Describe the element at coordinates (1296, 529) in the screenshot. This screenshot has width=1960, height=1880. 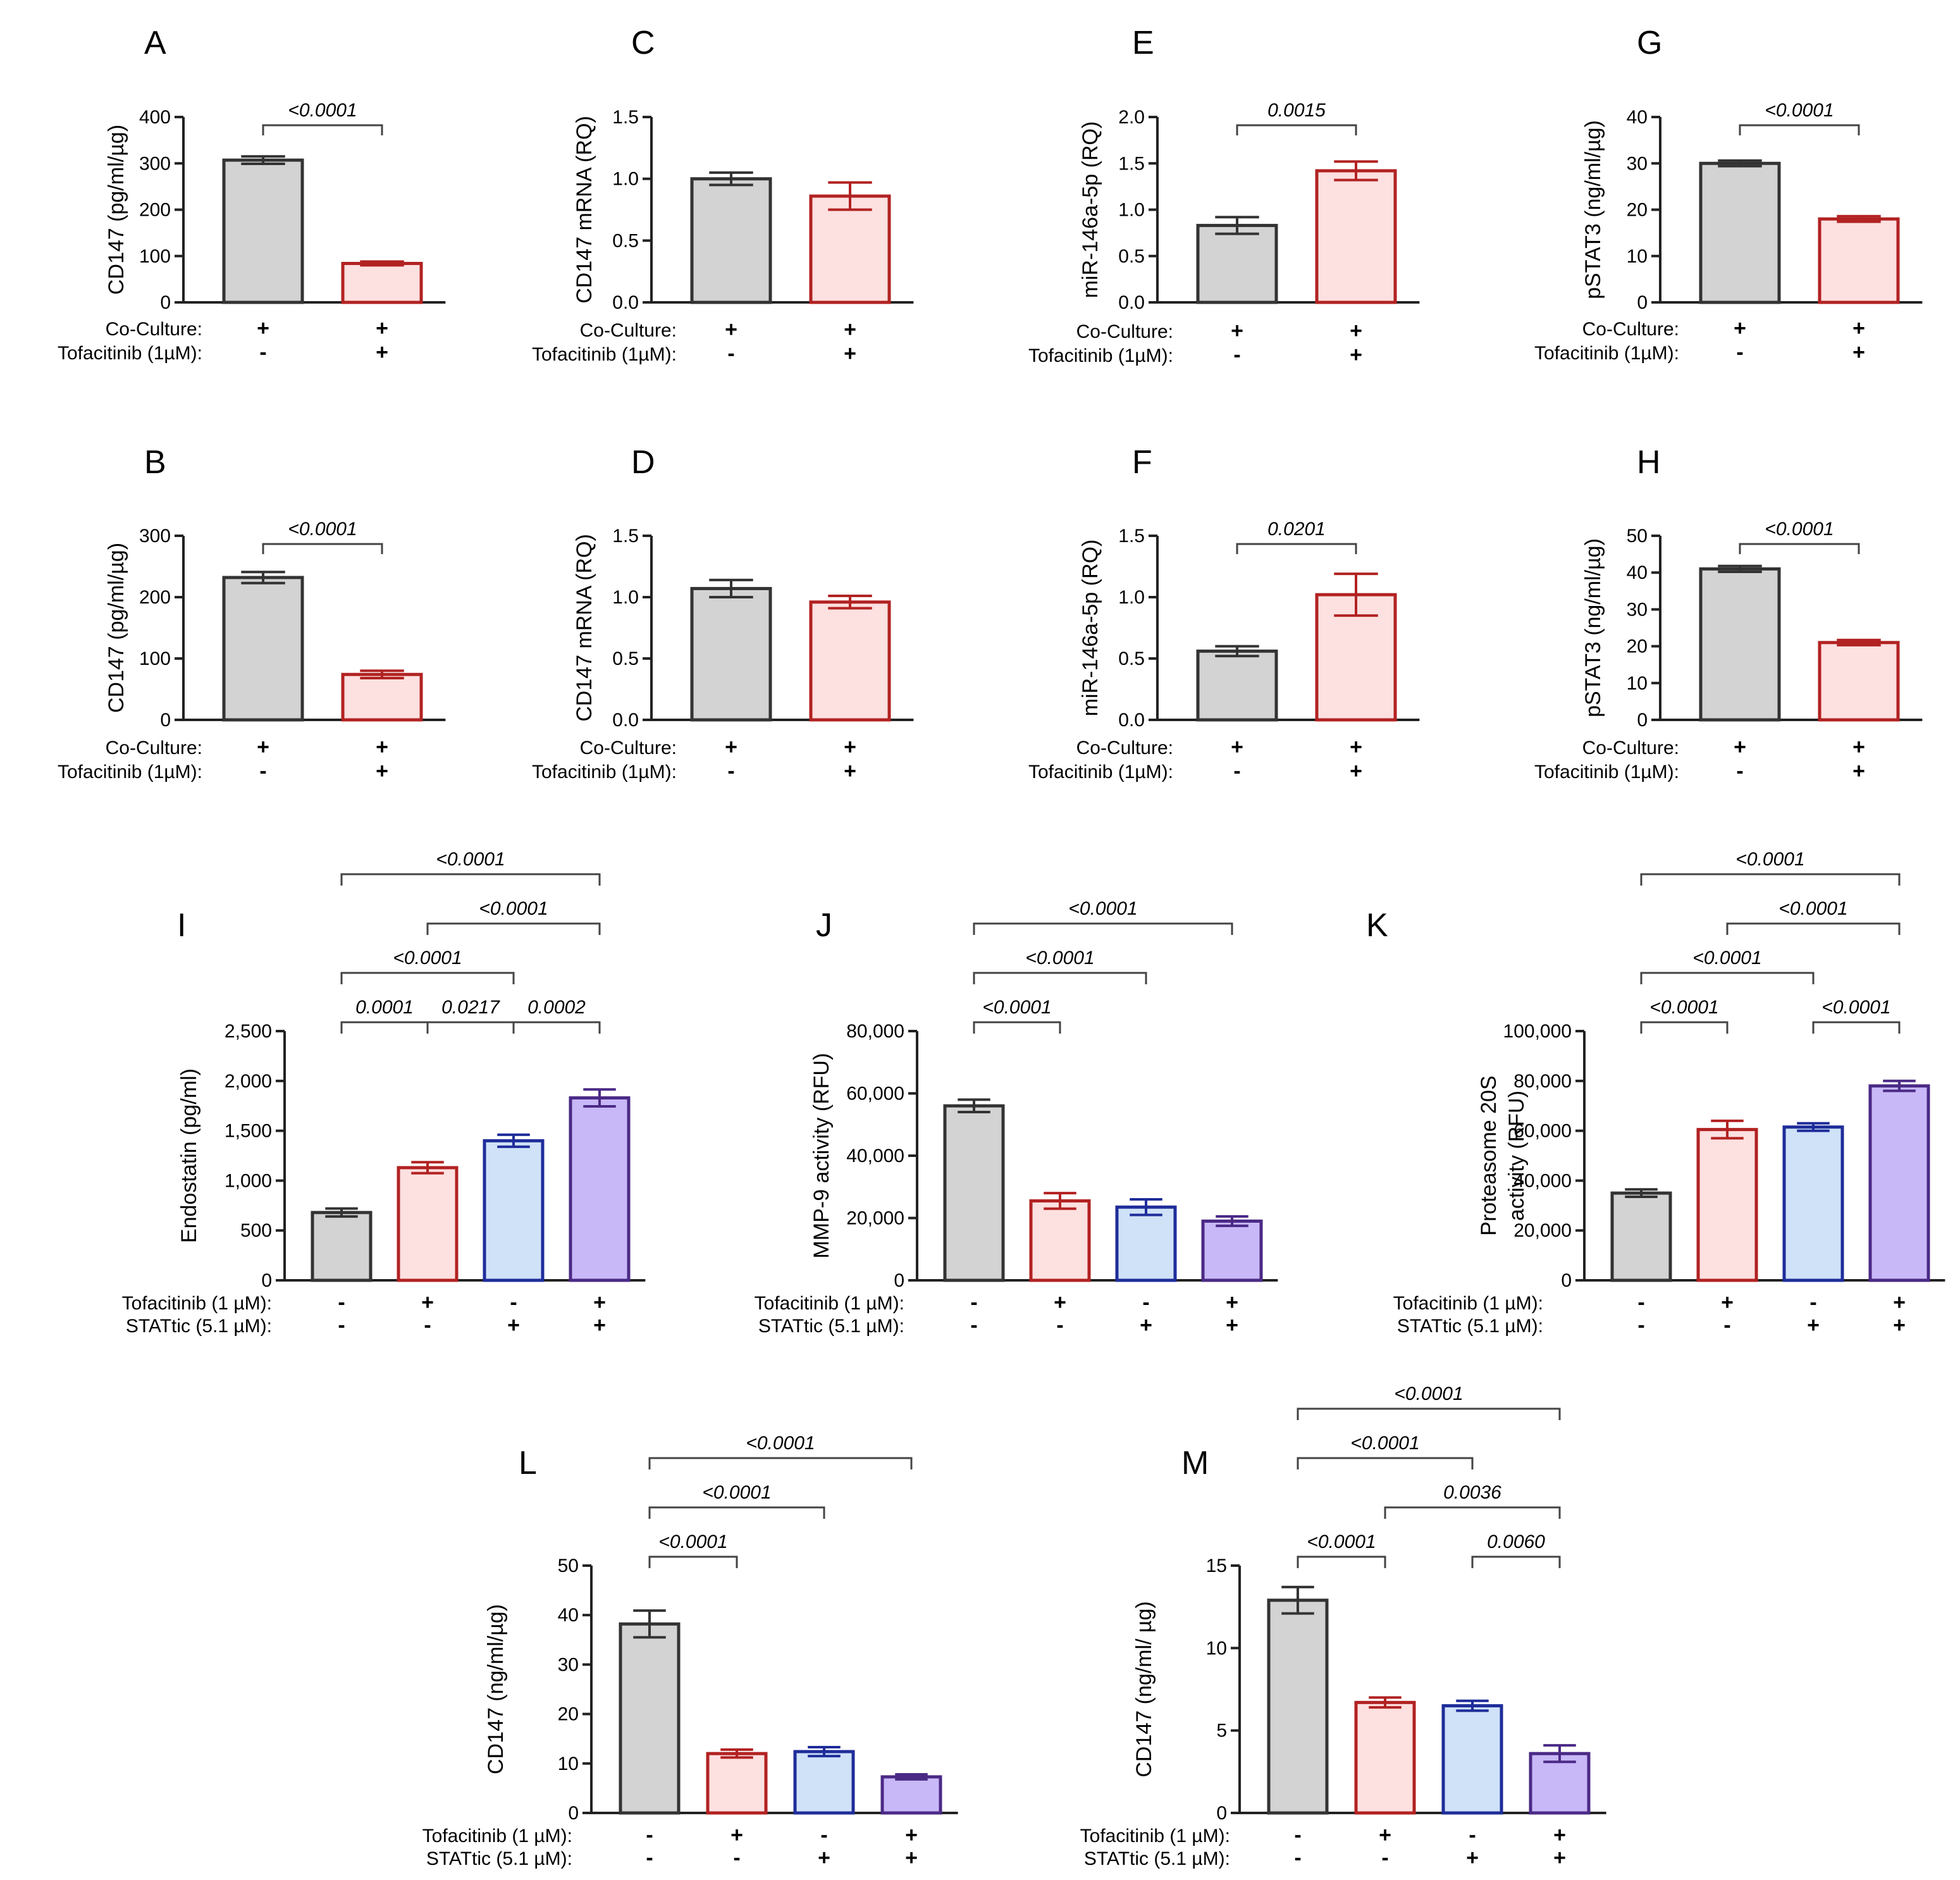
I see `p-value: 0.0201` at that location.